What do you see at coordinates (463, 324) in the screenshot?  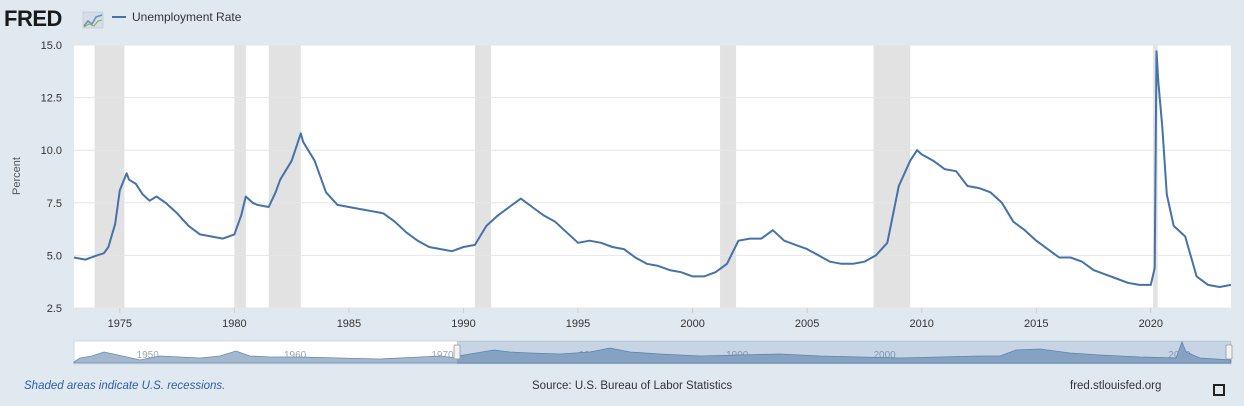 I see `x-tick-label: 1990` at bounding box center [463, 324].